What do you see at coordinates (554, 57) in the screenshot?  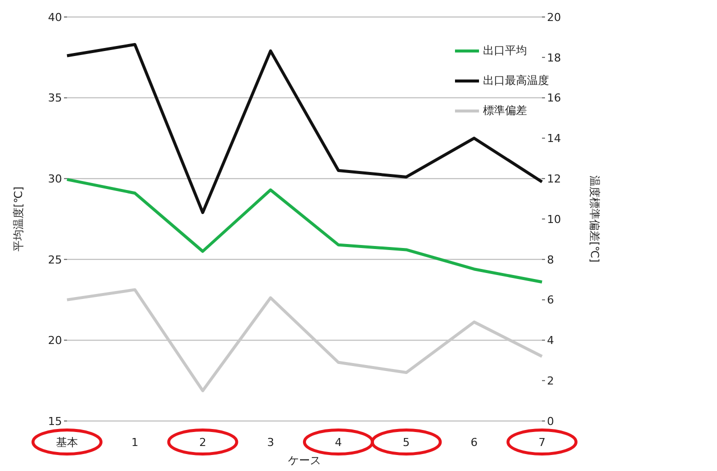 I see `y2-tick-label: 18` at bounding box center [554, 57].